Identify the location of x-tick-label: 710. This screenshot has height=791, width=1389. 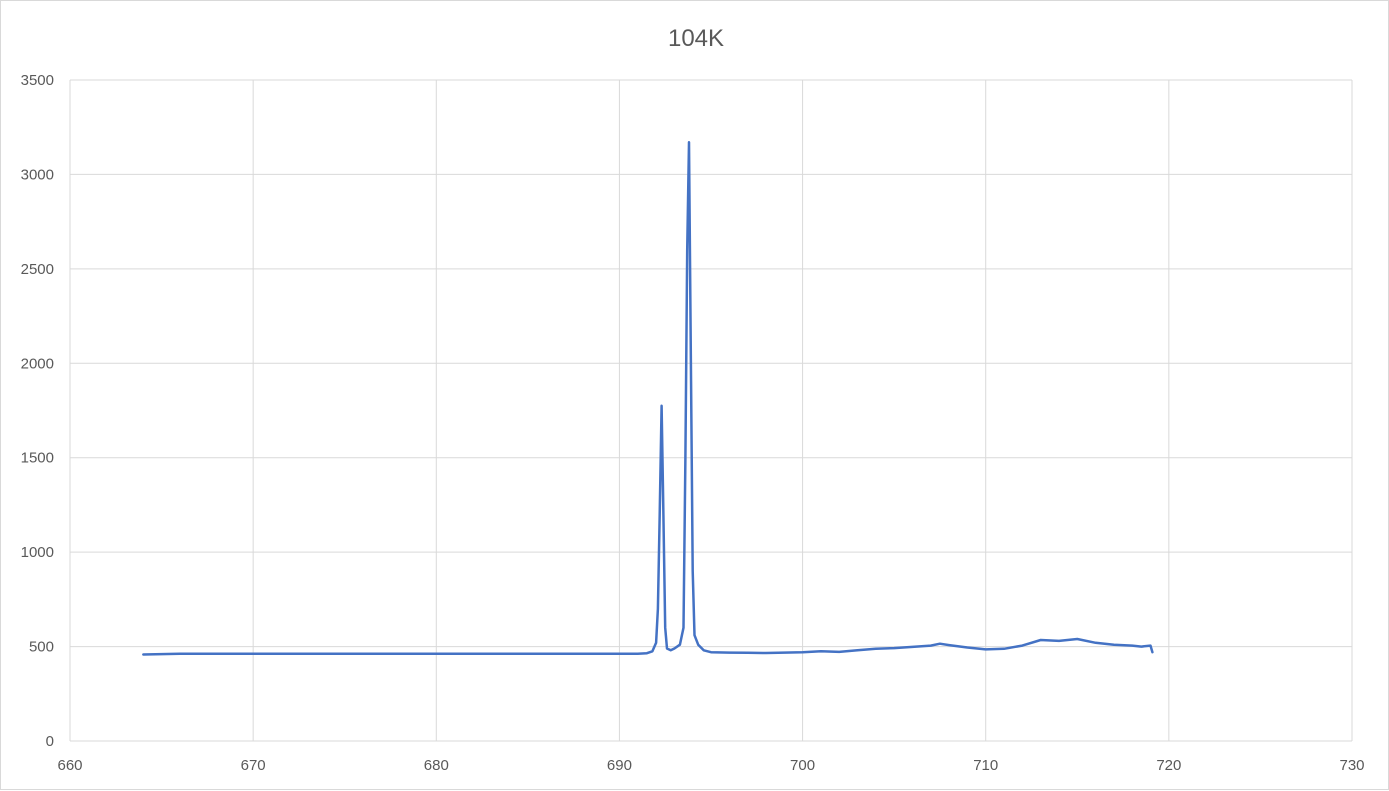
(985, 765).